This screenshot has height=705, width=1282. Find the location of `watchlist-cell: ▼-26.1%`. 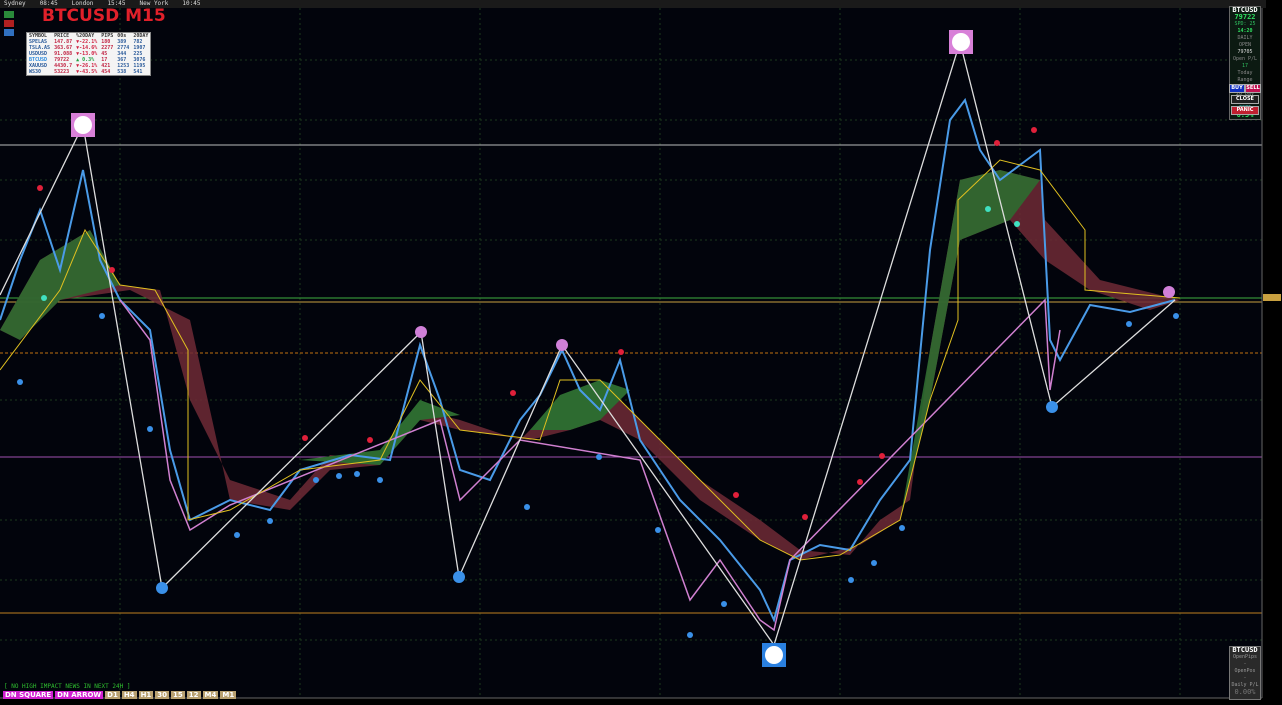

watchlist-cell: ▼-26.1% is located at coordinates (87, 66).